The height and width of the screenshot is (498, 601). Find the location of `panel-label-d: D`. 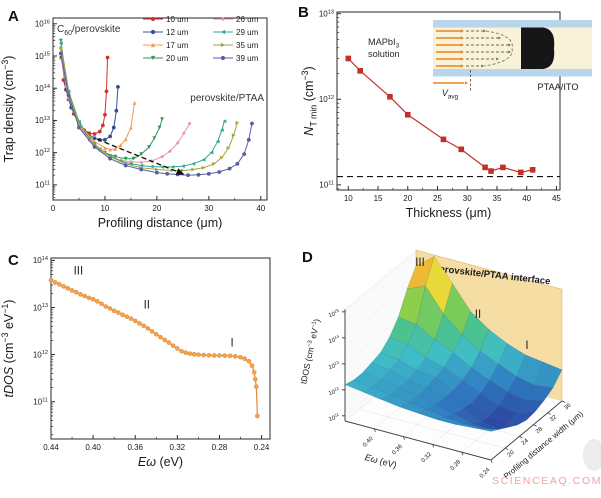

panel-label-d: D is located at coordinates (307, 257).